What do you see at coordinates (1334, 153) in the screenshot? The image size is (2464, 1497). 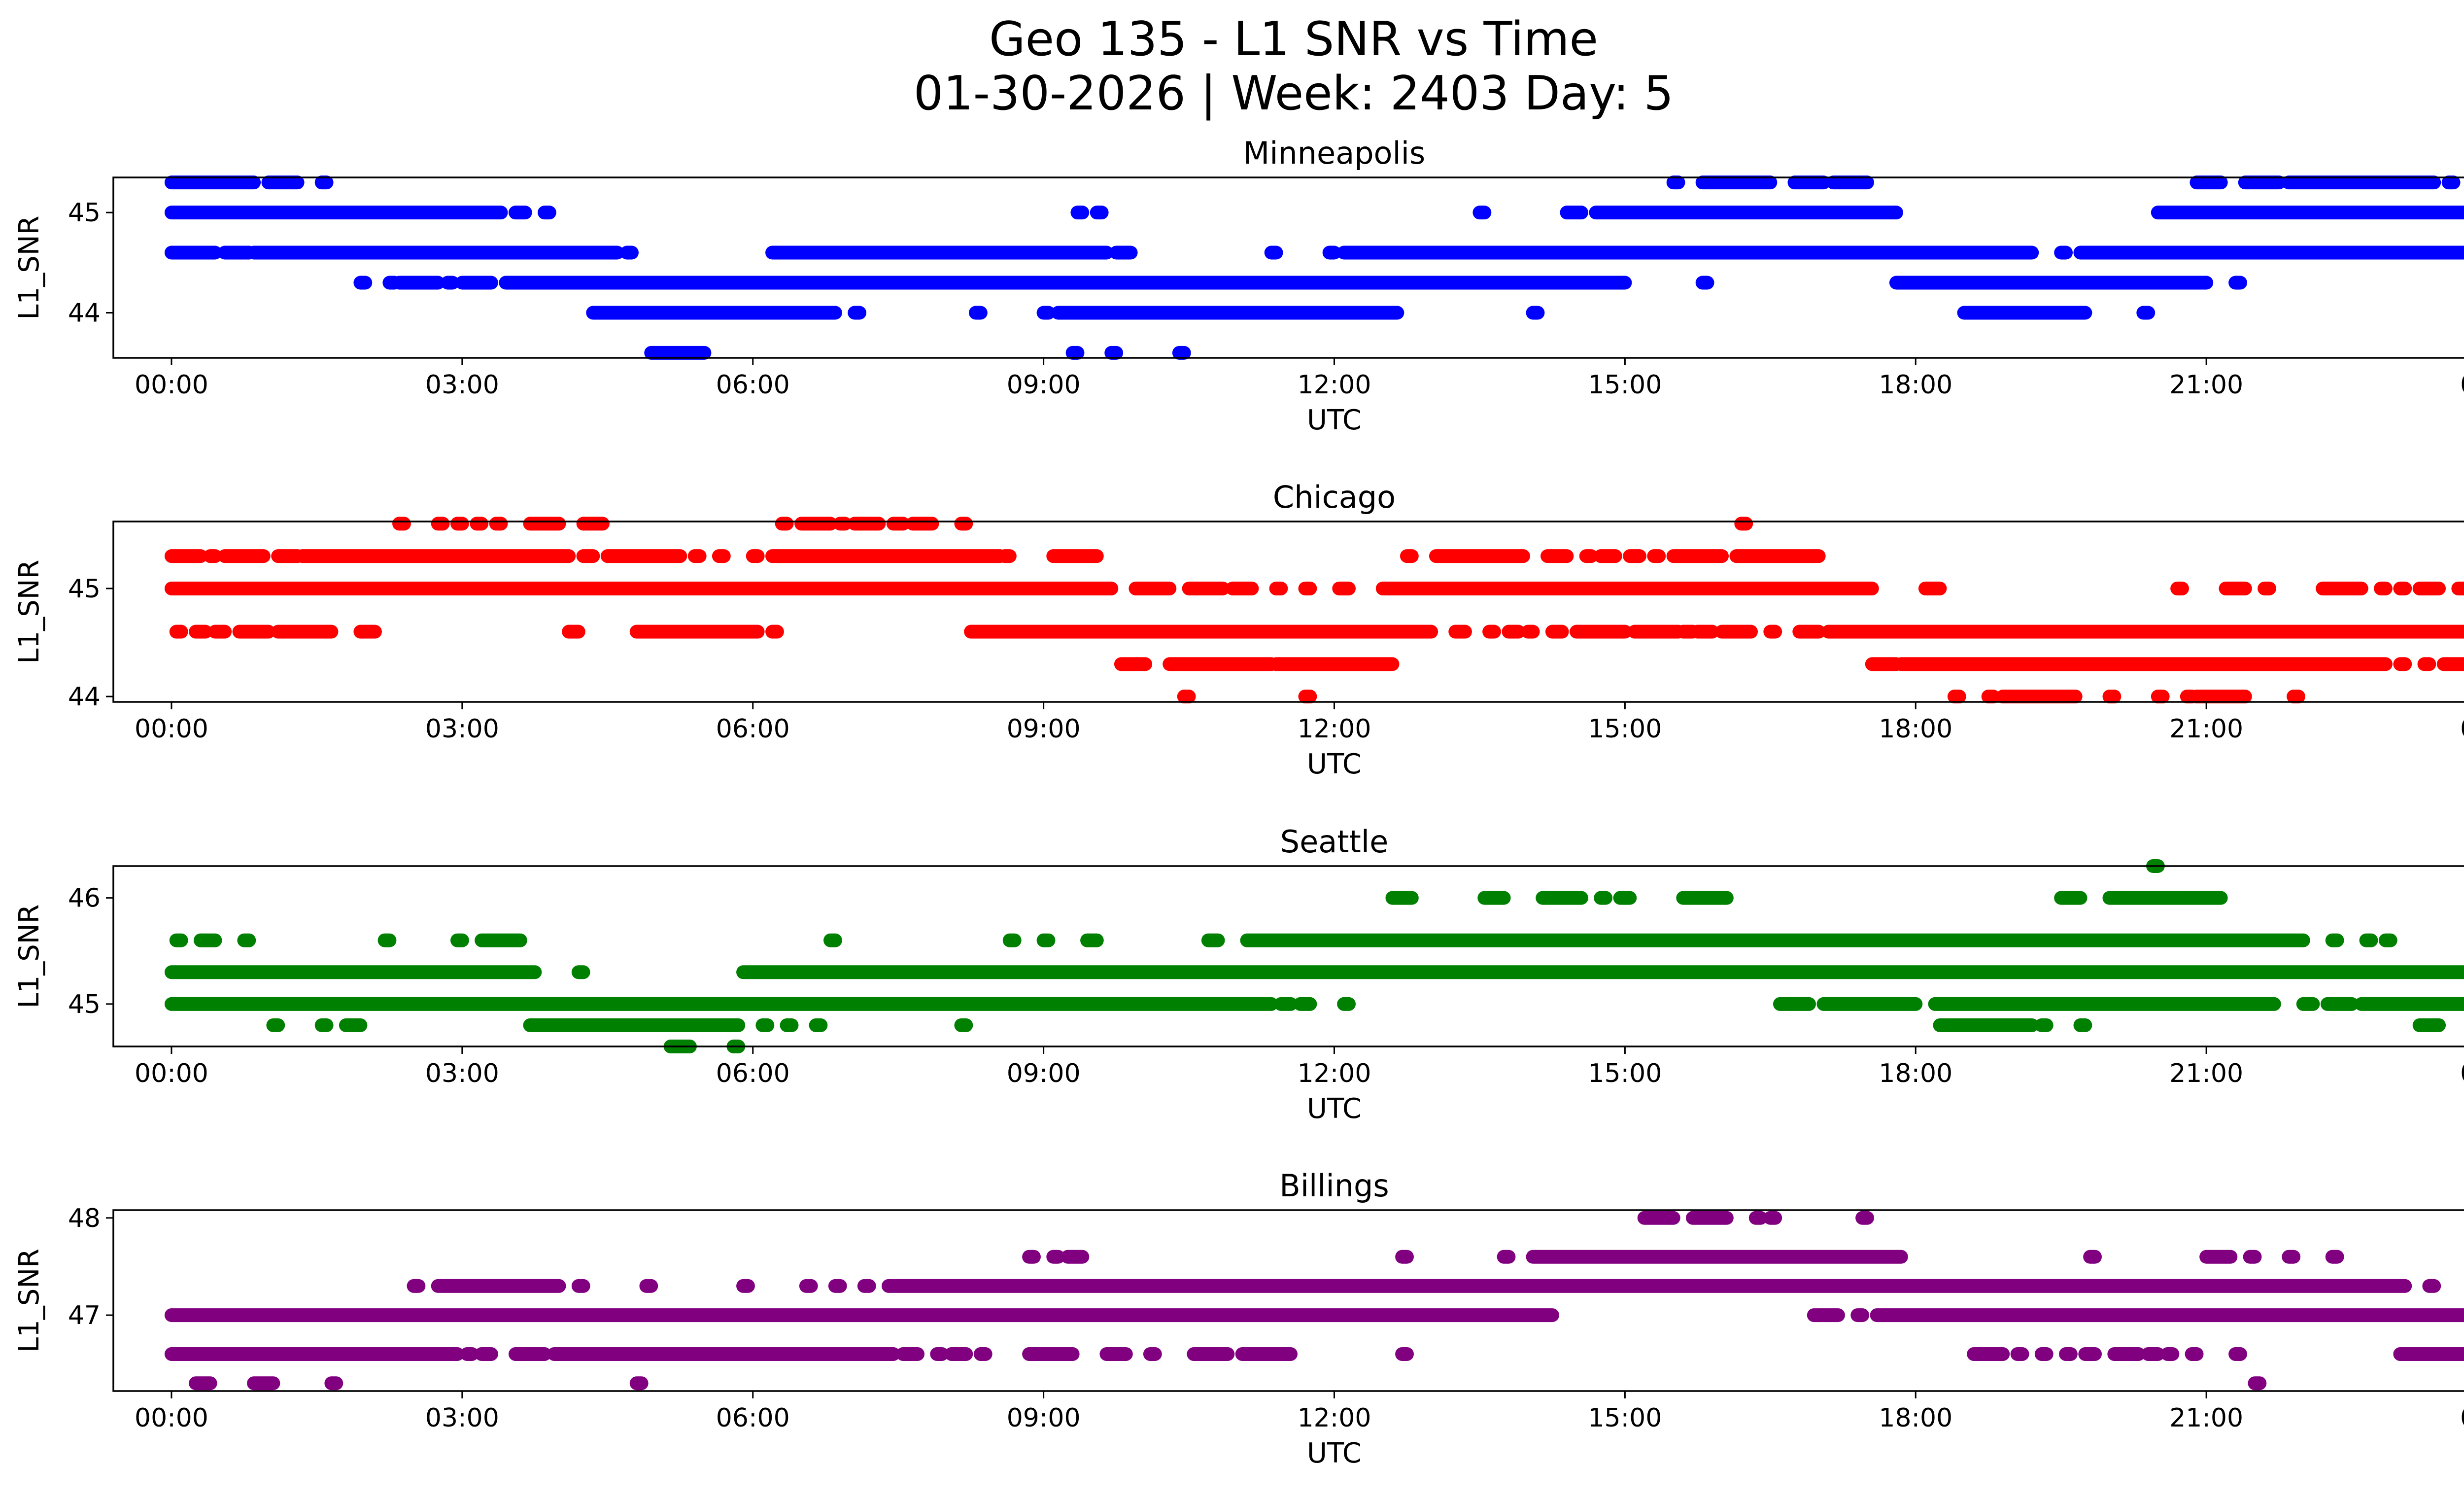 I see `panel-title: Minneapolis` at bounding box center [1334, 153].